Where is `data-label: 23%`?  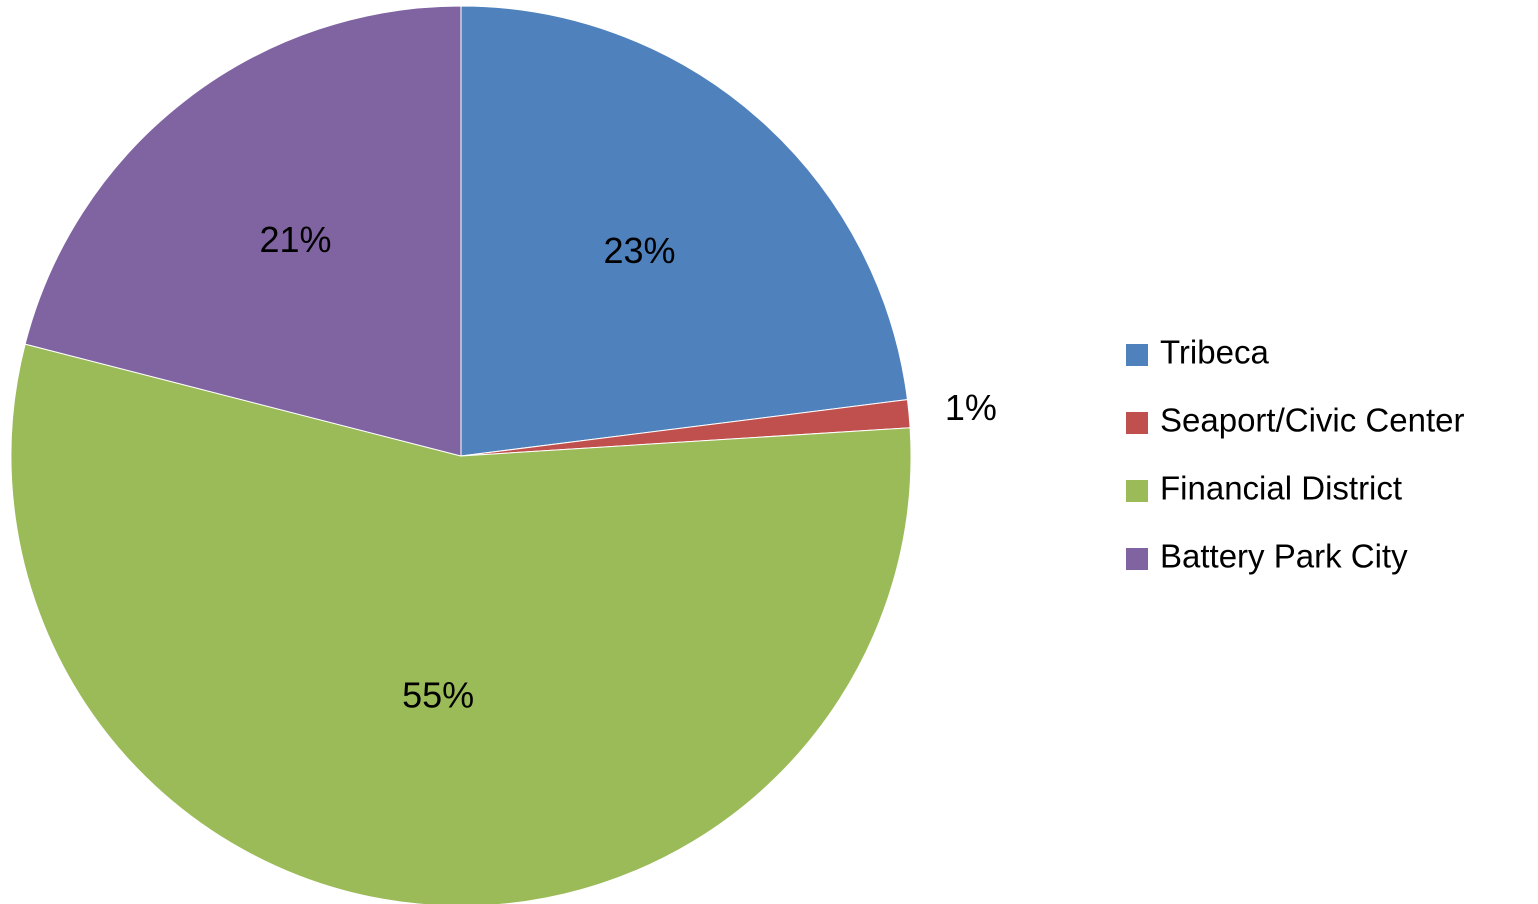
data-label: 23% is located at coordinates (640, 250).